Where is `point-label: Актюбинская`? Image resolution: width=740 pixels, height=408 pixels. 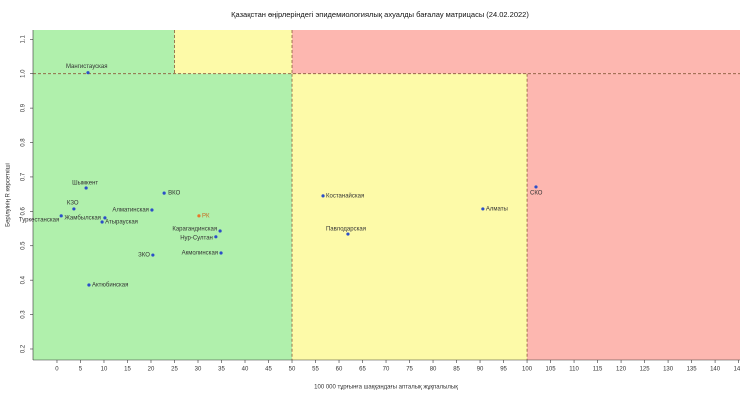 point-label: Актюбинская is located at coordinates (110, 286).